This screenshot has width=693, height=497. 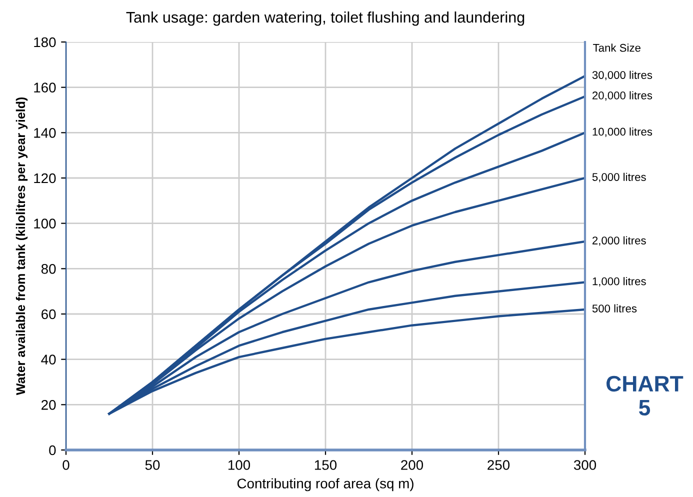 What do you see at coordinates (619, 177) in the screenshot?
I see `series-label: 5,000 litres` at bounding box center [619, 177].